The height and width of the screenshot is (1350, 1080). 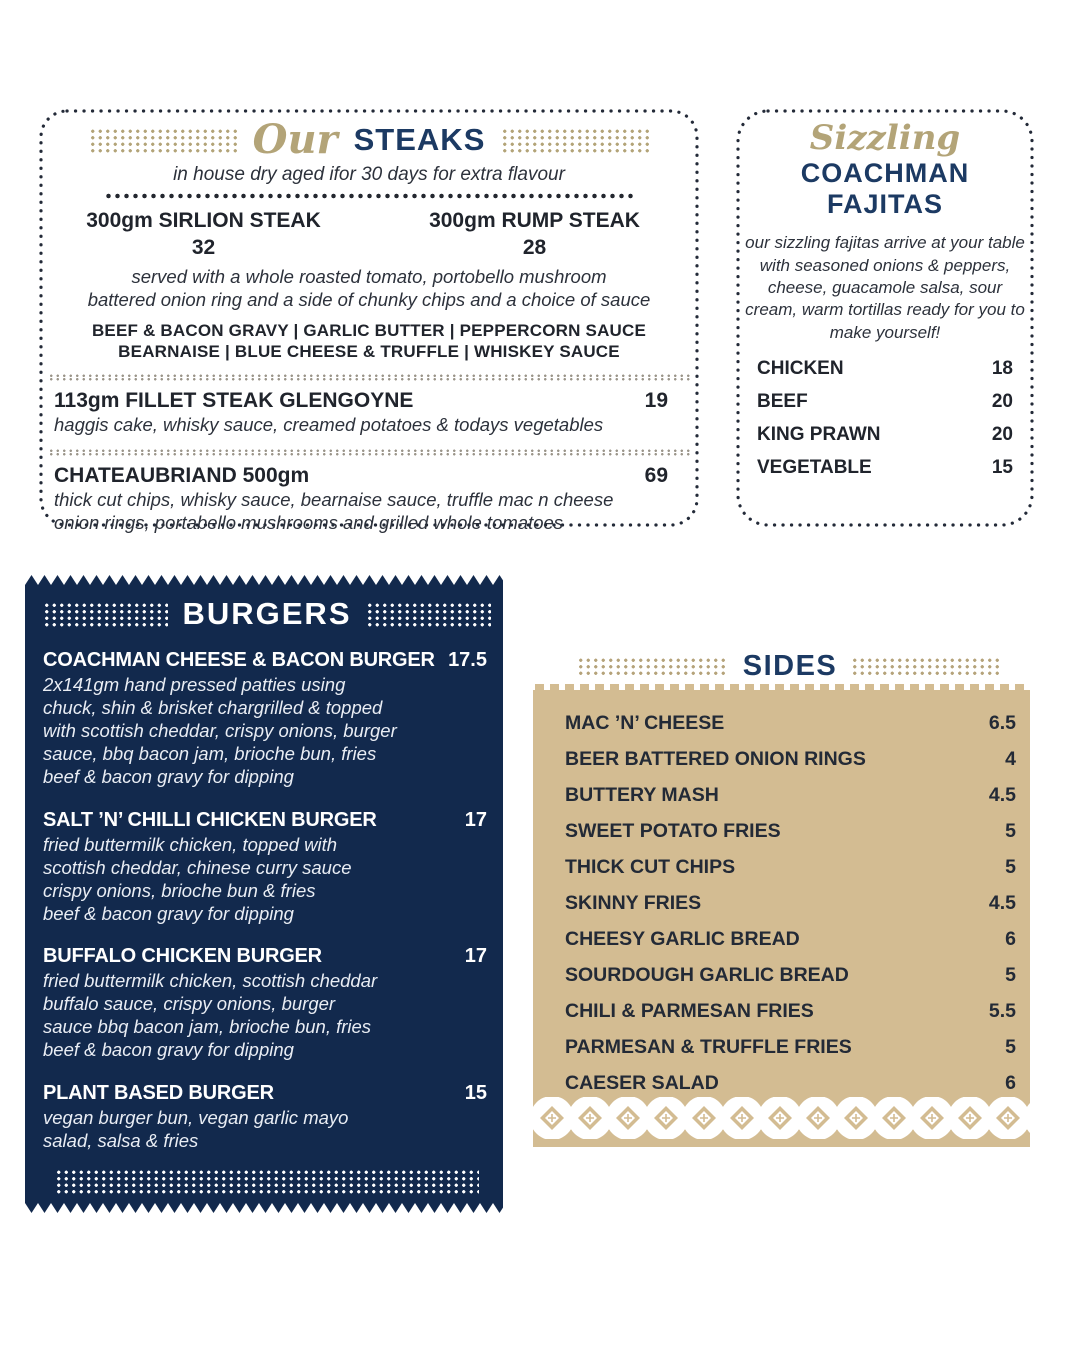 What do you see at coordinates (781, 1118) in the screenshot?
I see `coin-ornament-band` at bounding box center [781, 1118].